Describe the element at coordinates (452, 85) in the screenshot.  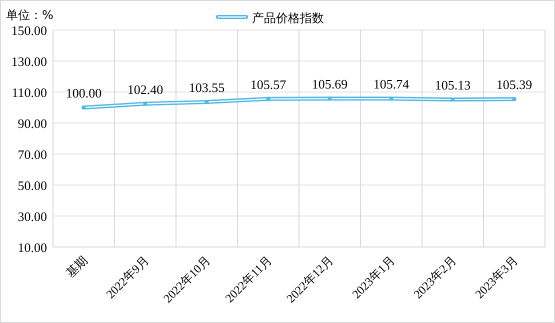
I see `data-label: 105.13` at that location.